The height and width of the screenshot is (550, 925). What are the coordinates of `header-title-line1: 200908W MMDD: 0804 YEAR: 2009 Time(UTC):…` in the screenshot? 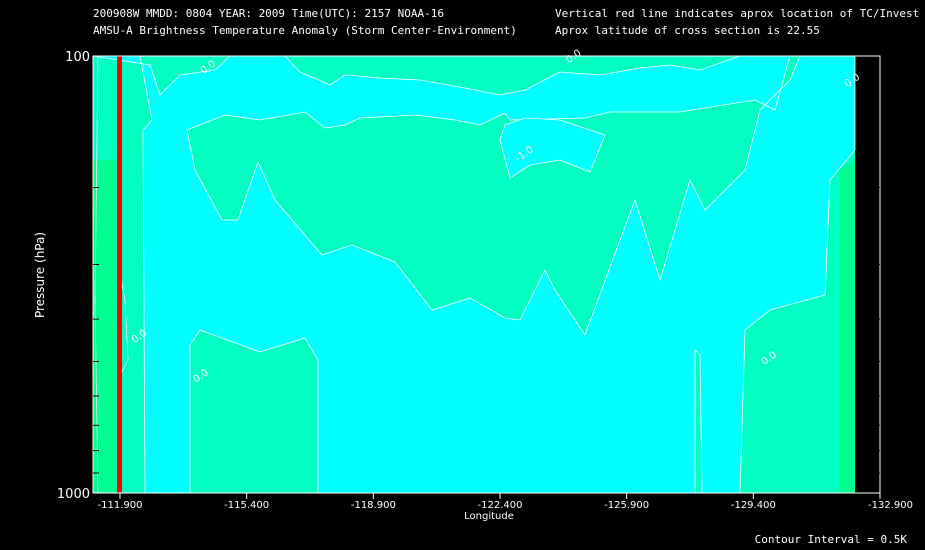 It's located at (268, 13).